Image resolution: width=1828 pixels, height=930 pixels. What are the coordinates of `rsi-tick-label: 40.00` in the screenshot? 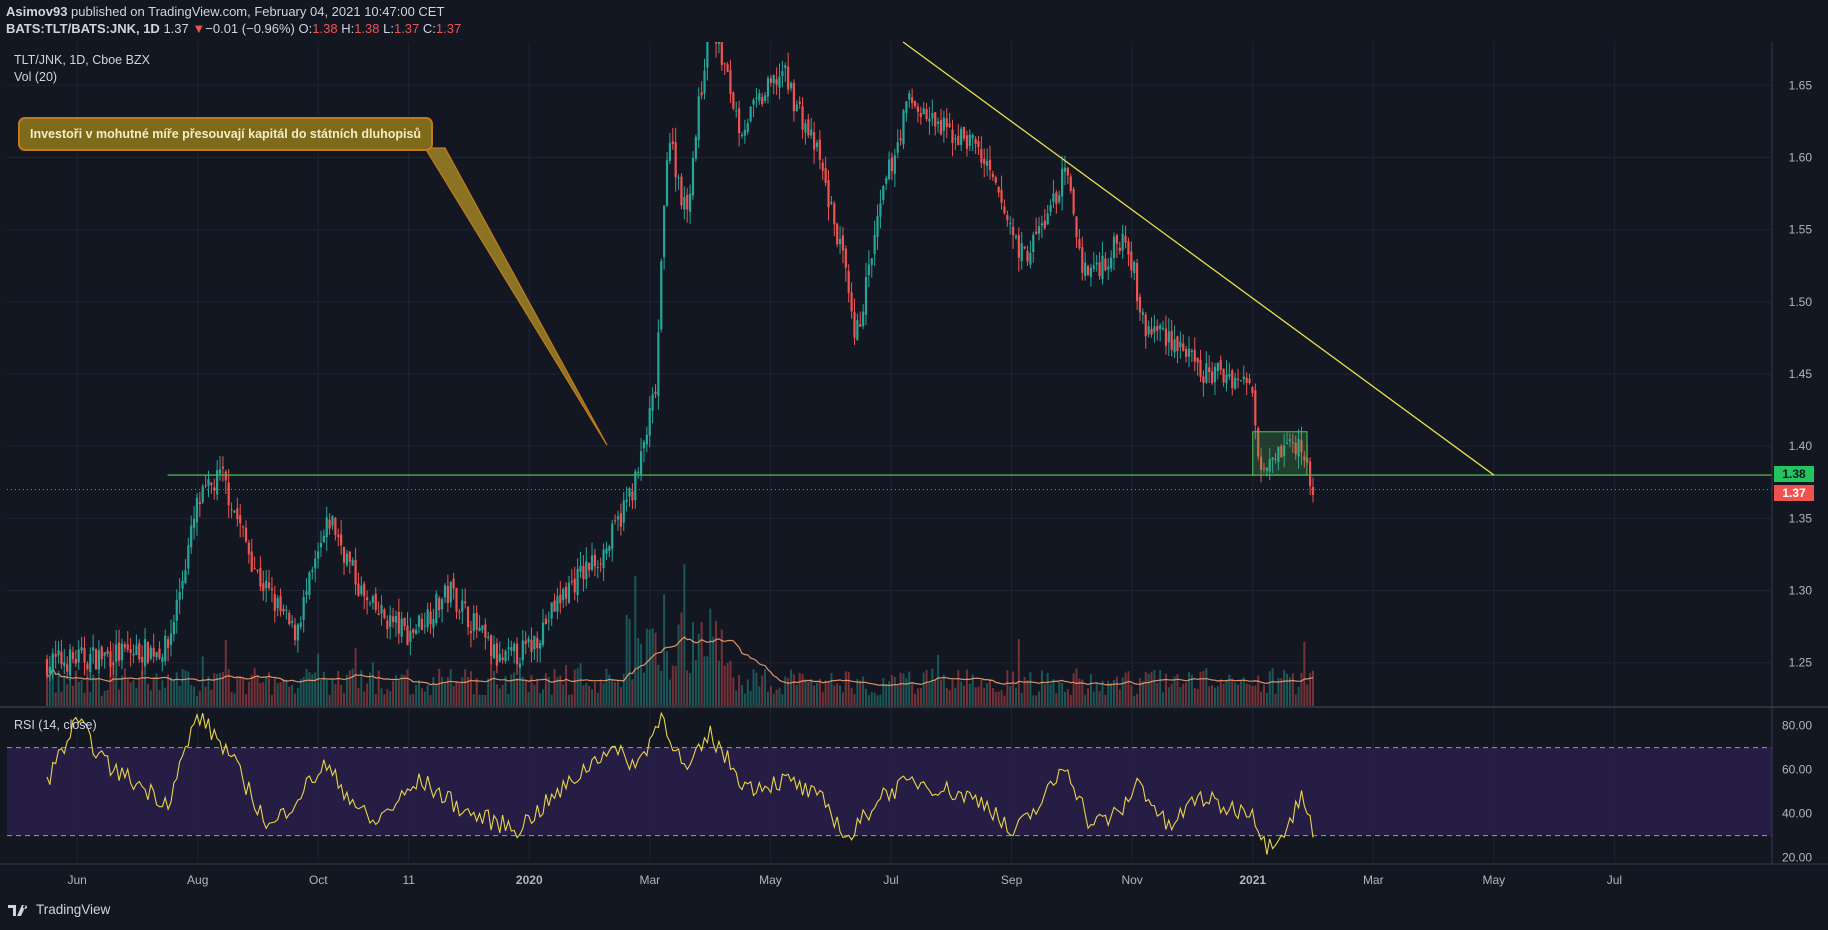 It's located at (1797, 814).